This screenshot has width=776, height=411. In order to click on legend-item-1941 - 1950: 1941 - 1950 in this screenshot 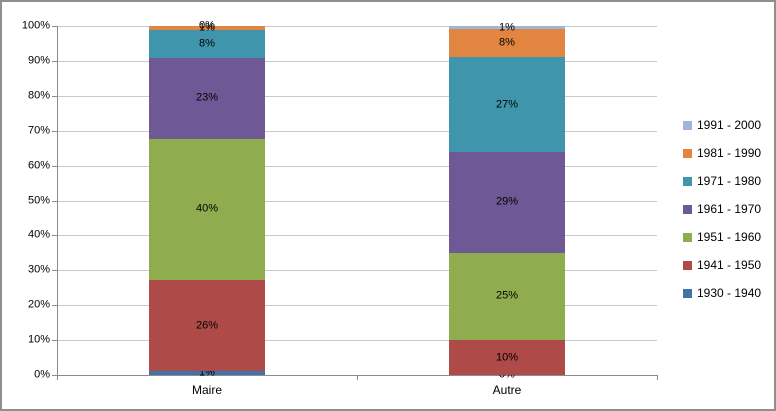, I will do `click(722, 265)`.